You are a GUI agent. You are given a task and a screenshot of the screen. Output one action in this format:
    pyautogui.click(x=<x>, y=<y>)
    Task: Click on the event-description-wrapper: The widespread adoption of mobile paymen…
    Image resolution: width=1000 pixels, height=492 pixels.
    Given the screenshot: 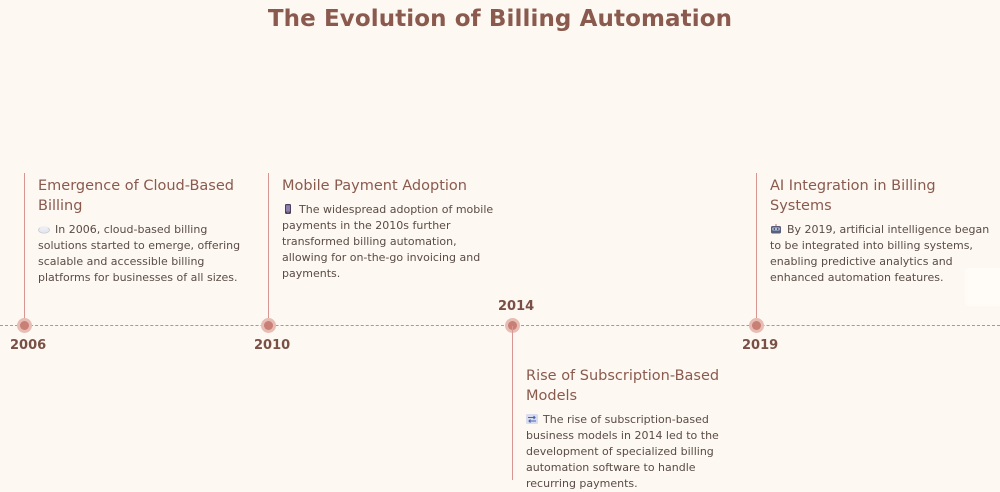 What is the action you would take?
    pyautogui.click(x=393, y=242)
    